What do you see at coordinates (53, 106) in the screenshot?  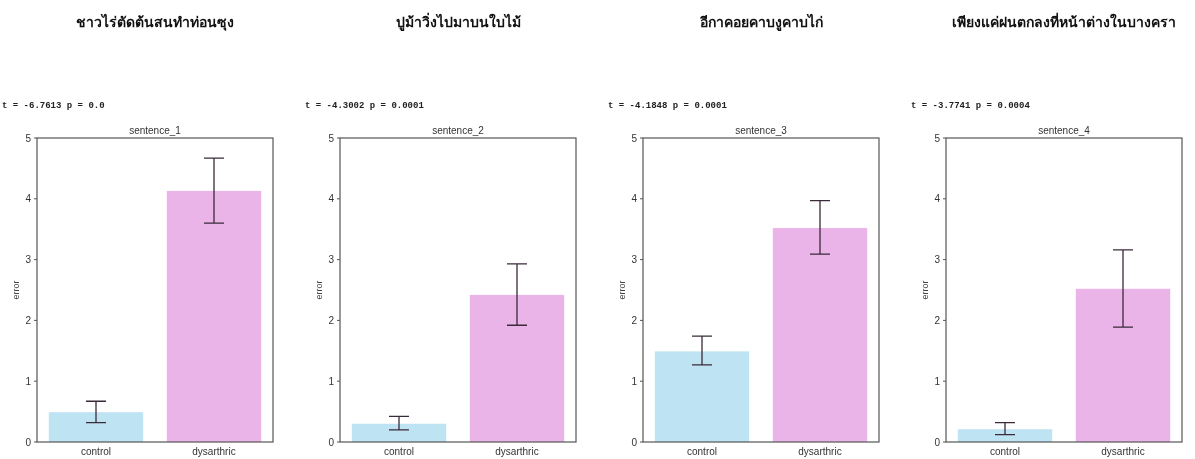 I see `text: t = -6.7613 p = 0.0` at bounding box center [53, 106].